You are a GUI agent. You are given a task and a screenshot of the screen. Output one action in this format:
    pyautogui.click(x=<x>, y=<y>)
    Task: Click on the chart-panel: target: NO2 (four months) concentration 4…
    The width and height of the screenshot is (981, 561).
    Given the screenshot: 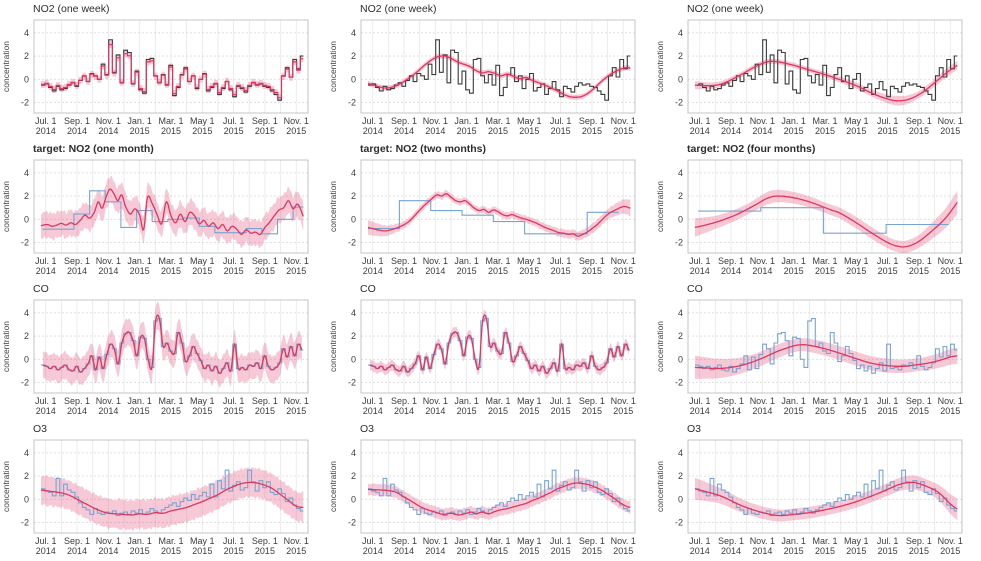 What is the action you would take?
    pyautogui.click(x=817, y=210)
    